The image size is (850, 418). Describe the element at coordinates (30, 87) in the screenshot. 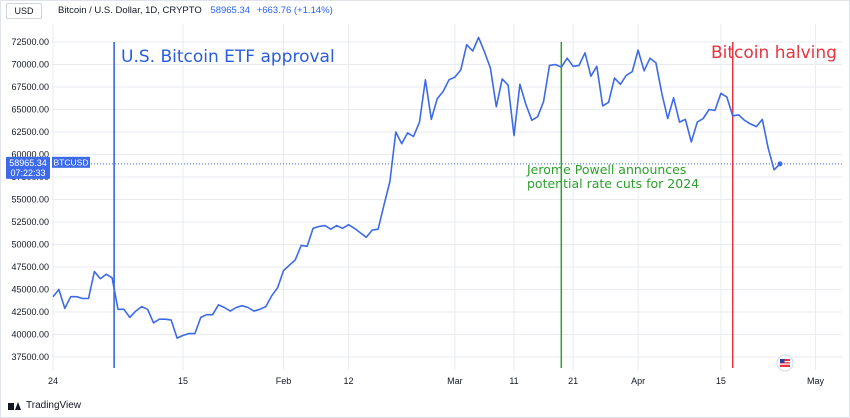

I see `y-tick-label: 67500.00` at that location.